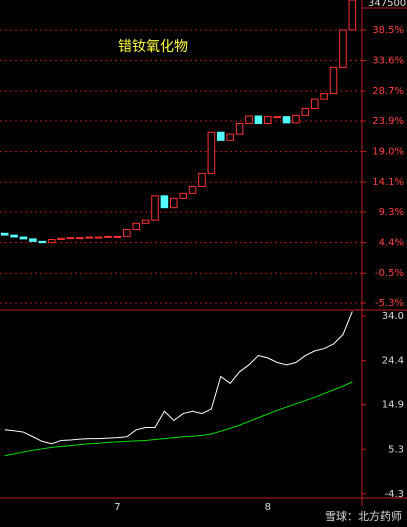 Image resolution: width=407 pixels, height=527 pixels. I want to click on y-tick-label: 5.3, so click(396, 449).